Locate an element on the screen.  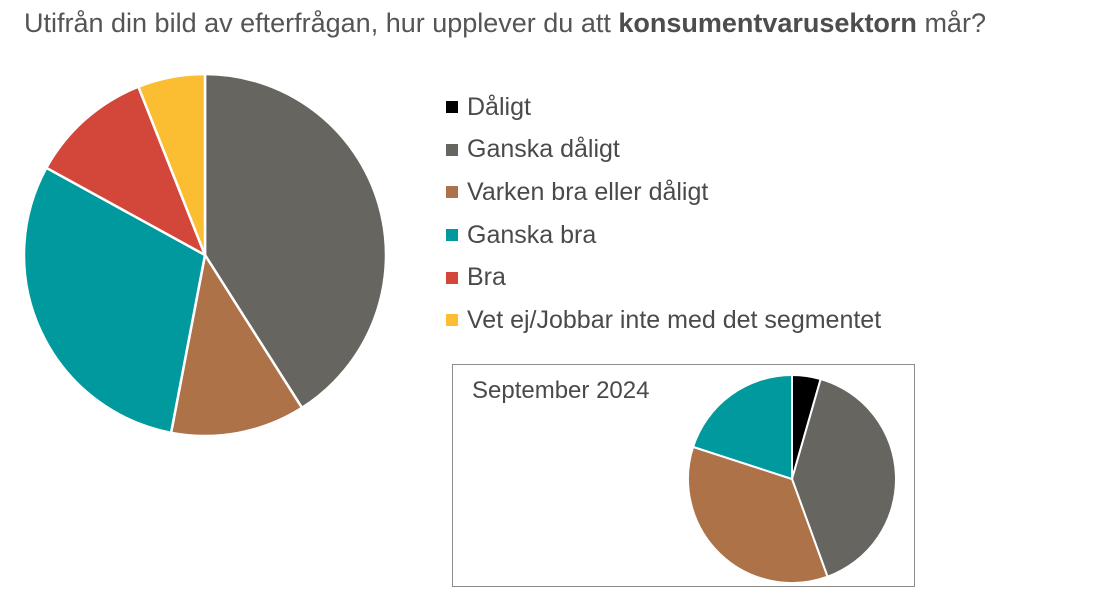
legend-label: Vet ej/Jobbar inte med det segmentet is located at coordinates (674, 319).